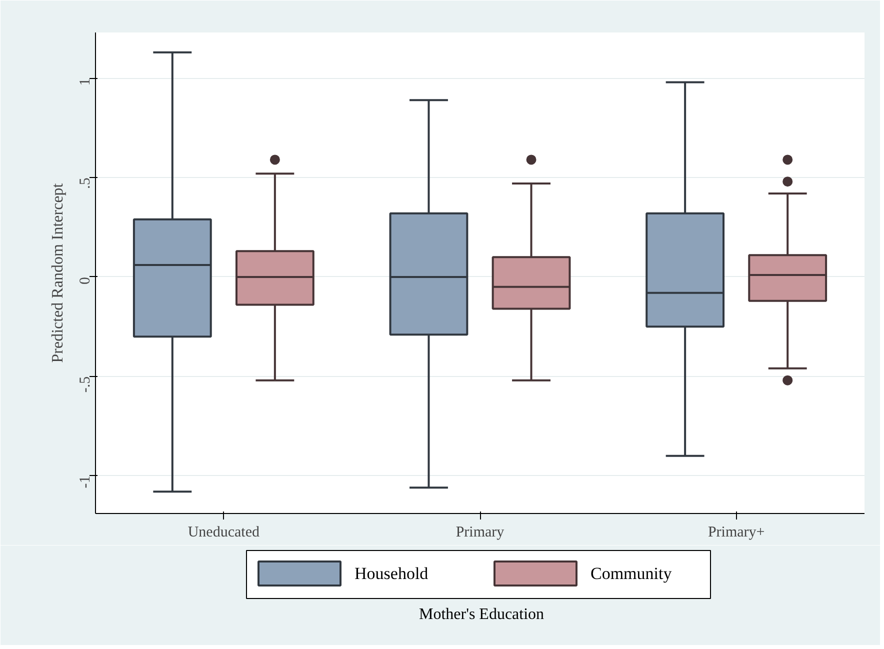 The image size is (884, 649). Describe the element at coordinates (391, 573) in the screenshot. I see `legend-label: Household` at that location.